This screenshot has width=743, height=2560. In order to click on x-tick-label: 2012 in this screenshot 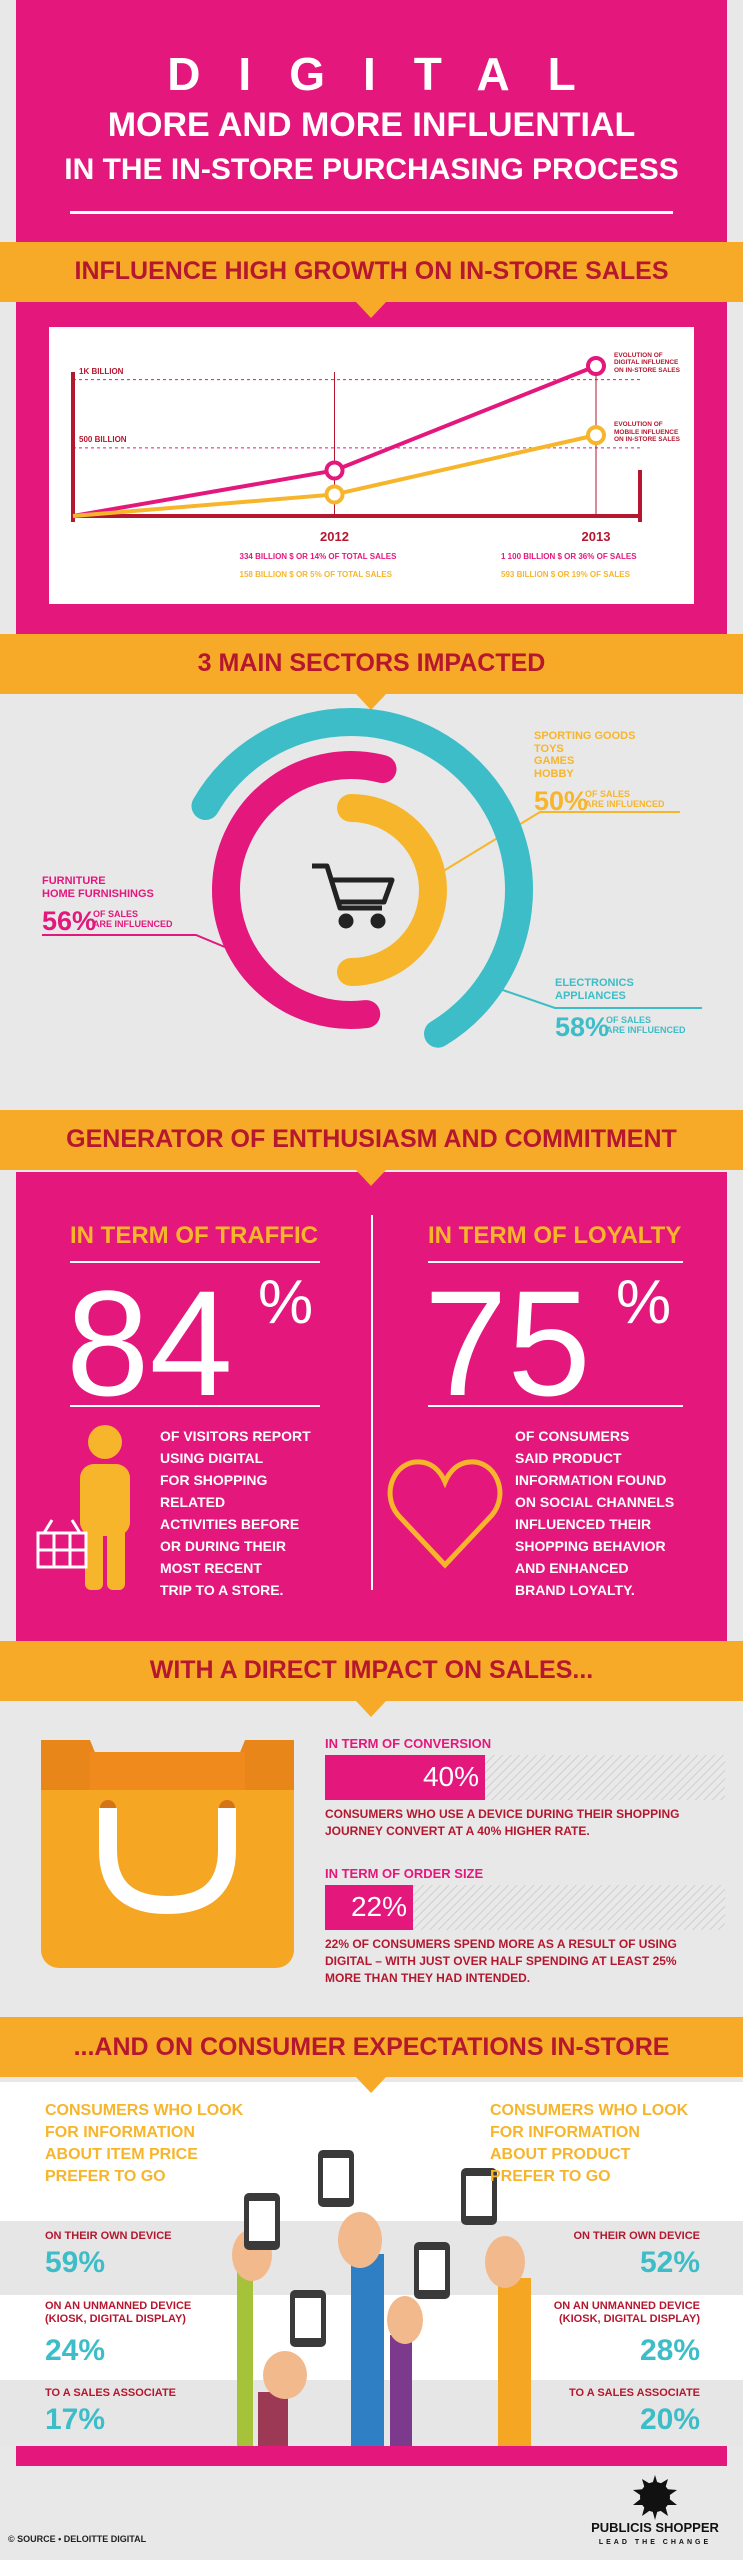, I will do `click(334, 536)`.